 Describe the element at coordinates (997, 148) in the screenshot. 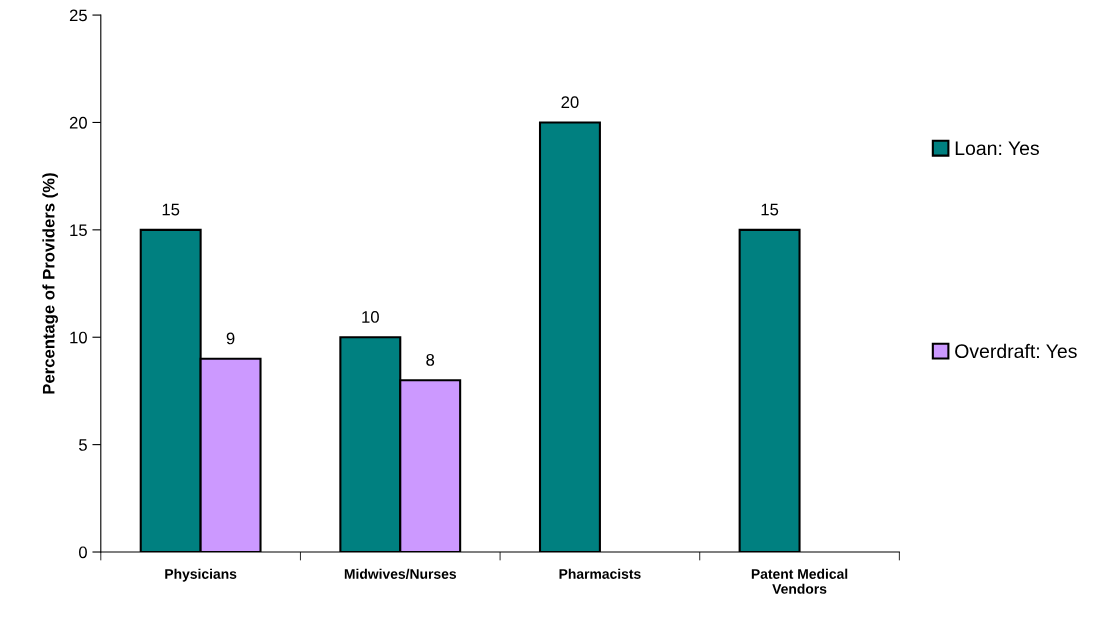

I see `legend-label: Loan: Yes` at that location.